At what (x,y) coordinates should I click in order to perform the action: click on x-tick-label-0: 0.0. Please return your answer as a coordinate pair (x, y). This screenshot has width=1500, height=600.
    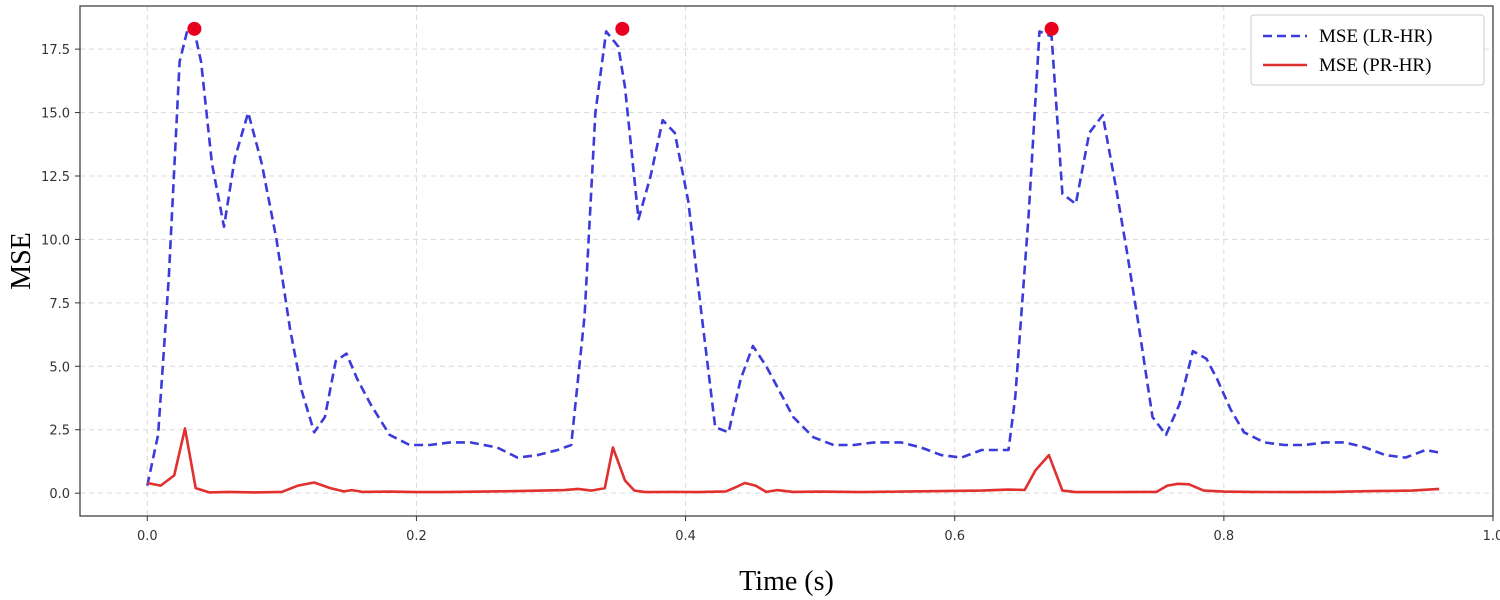
    Looking at the image, I should click on (147, 536).